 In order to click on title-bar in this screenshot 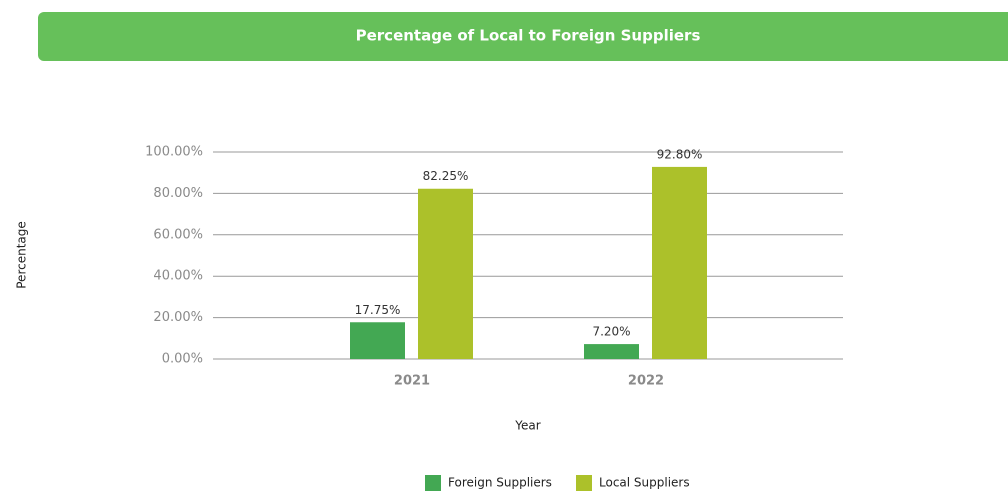, I will do `click(523, 36)`.